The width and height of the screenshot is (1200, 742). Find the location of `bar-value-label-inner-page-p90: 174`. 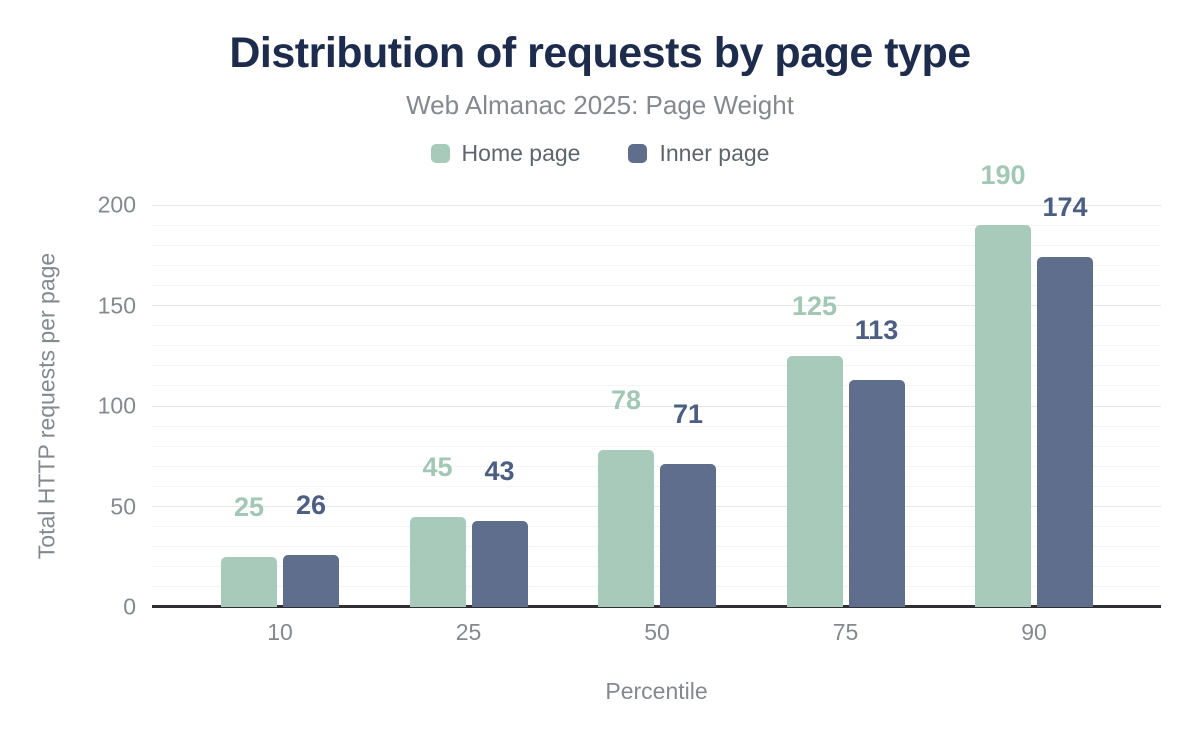

bar-value-label-inner-page-p90: 174 is located at coordinates (1065, 207).